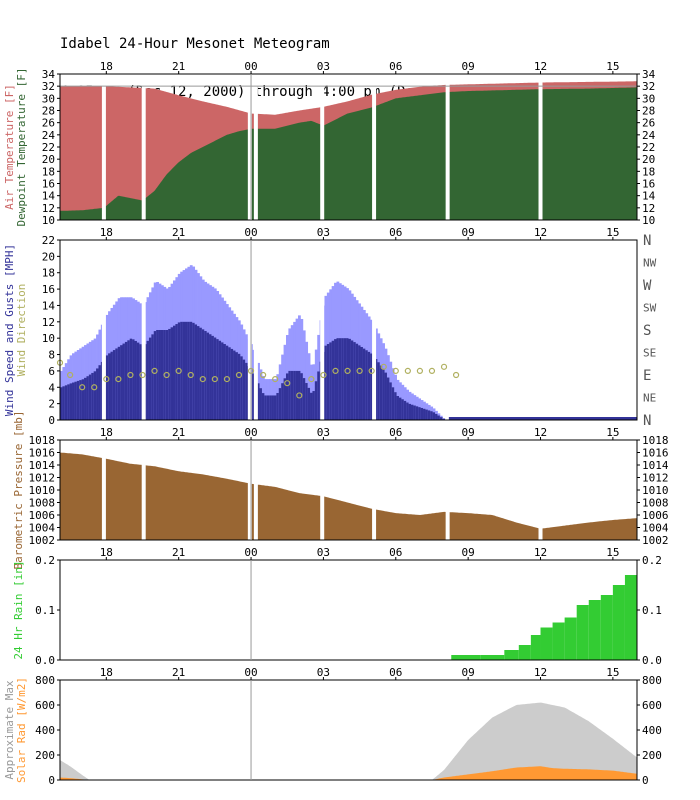 This screenshot has height=800, width=700. Describe the element at coordinates (649, 353) in the screenshot. I see `wind-direction-label: SE` at that location.